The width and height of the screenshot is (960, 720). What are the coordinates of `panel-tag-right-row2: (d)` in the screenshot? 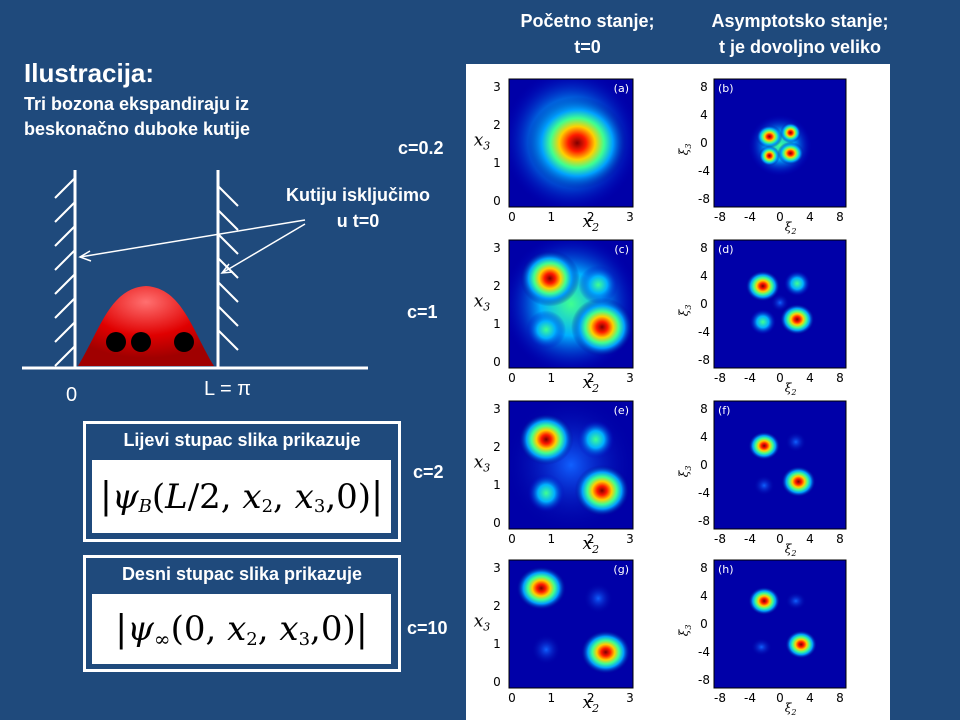 It's located at (726, 249).